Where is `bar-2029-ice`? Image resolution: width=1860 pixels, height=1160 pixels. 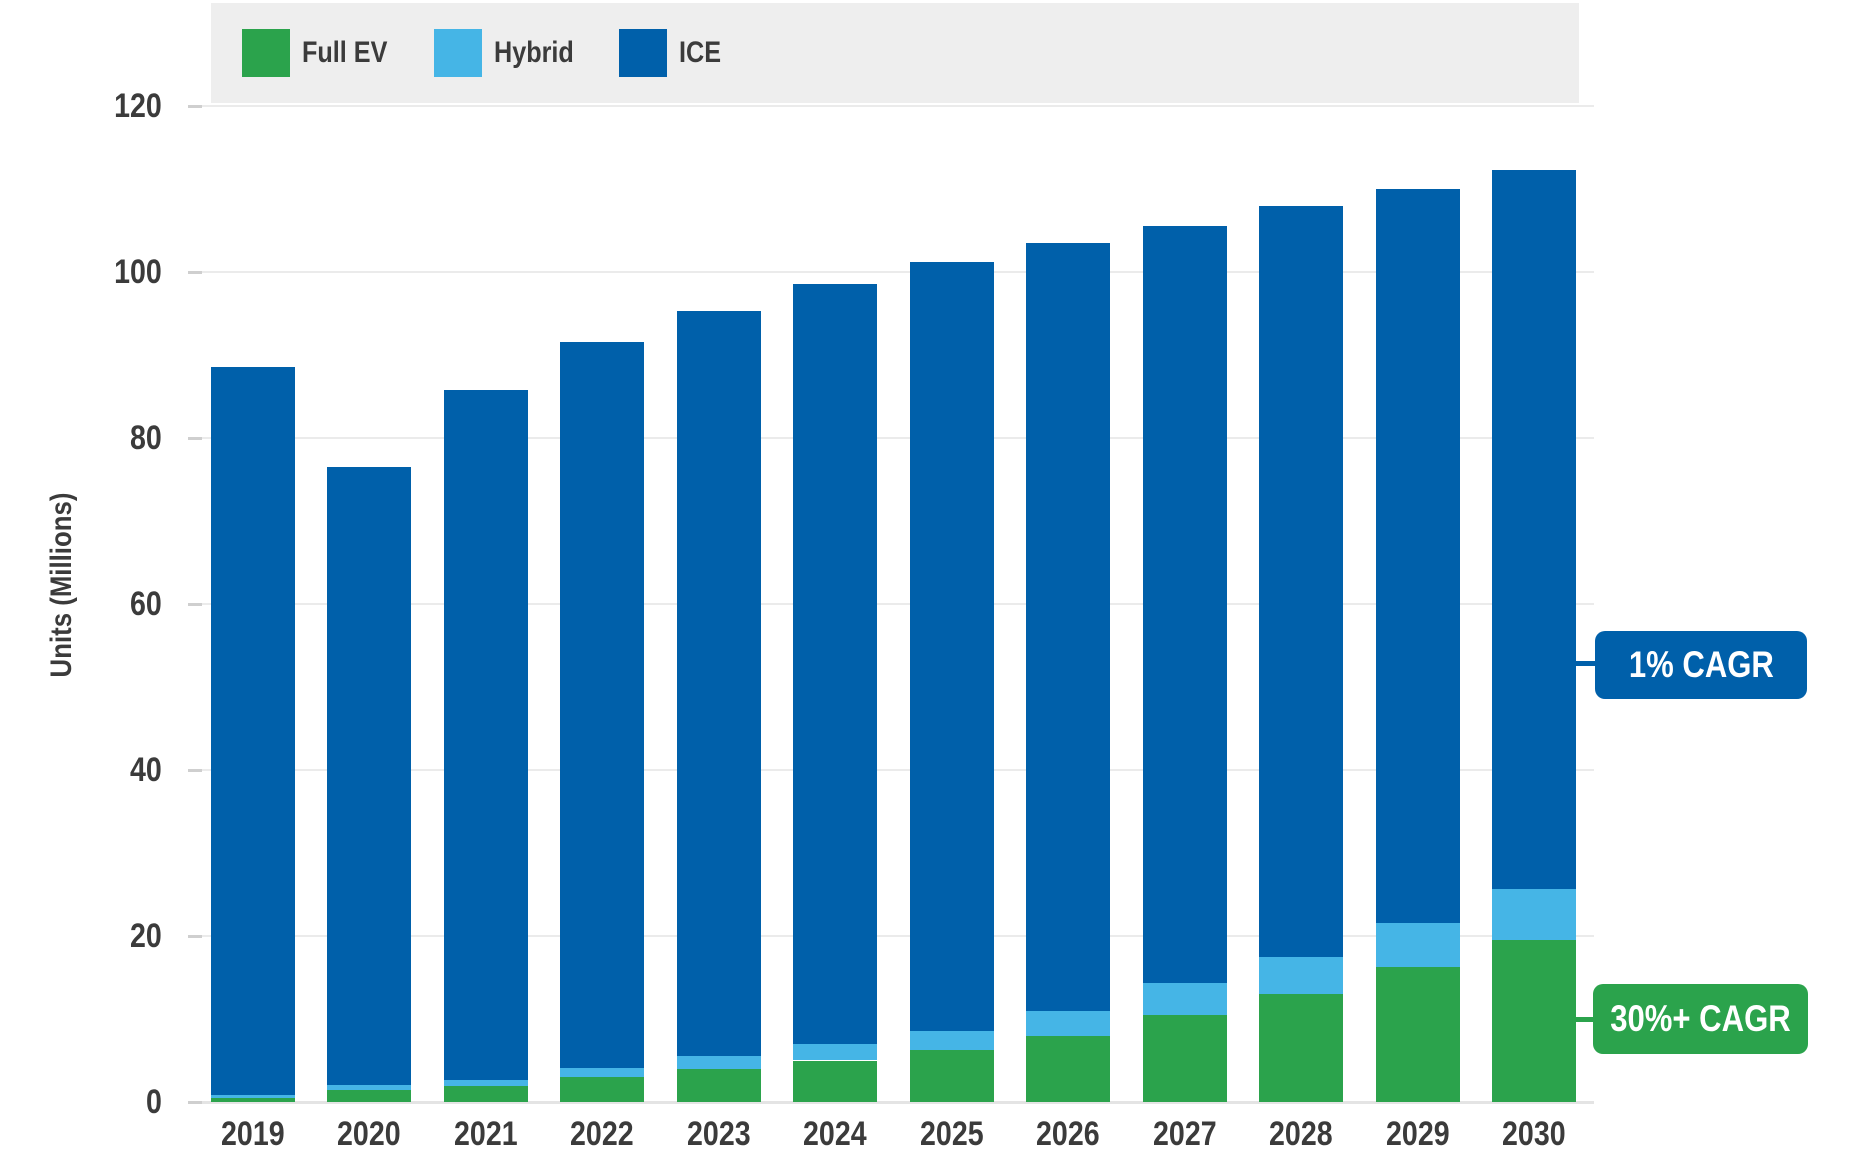
bar-2029-ice is located at coordinates (1417, 556).